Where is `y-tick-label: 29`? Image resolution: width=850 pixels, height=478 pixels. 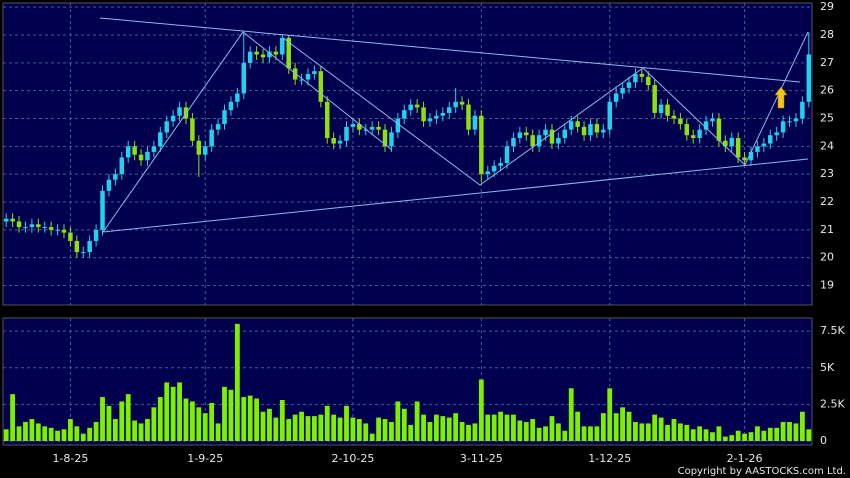 y-tick-label: 29 is located at coordinates (827, 6).